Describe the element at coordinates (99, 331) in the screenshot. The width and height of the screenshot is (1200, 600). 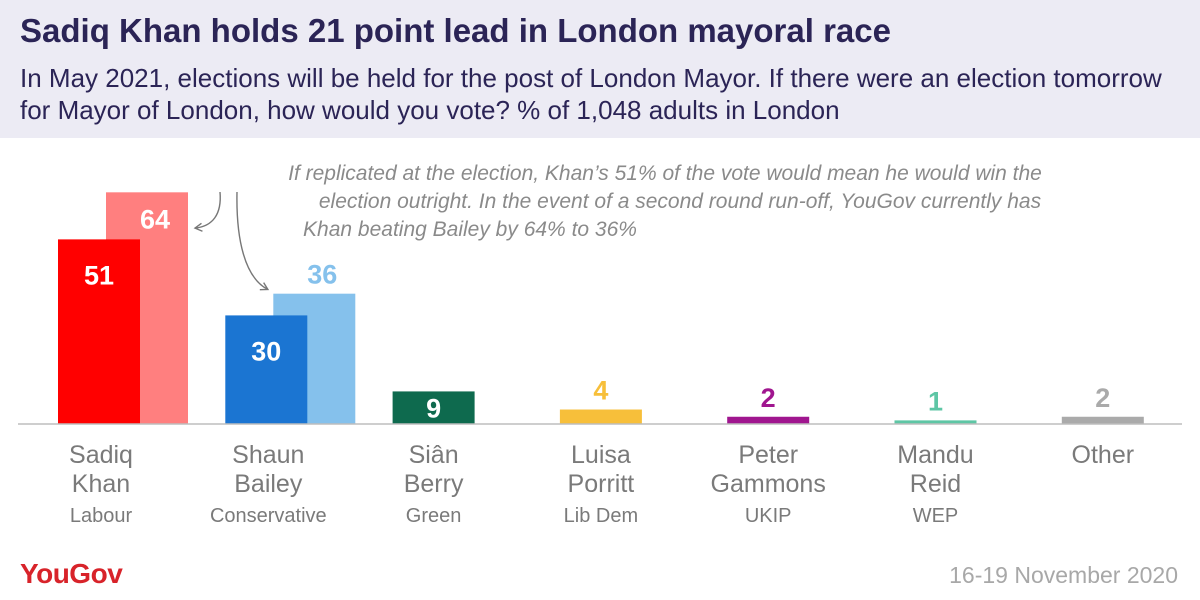
I see `bar-sadiq-khan` at that location.